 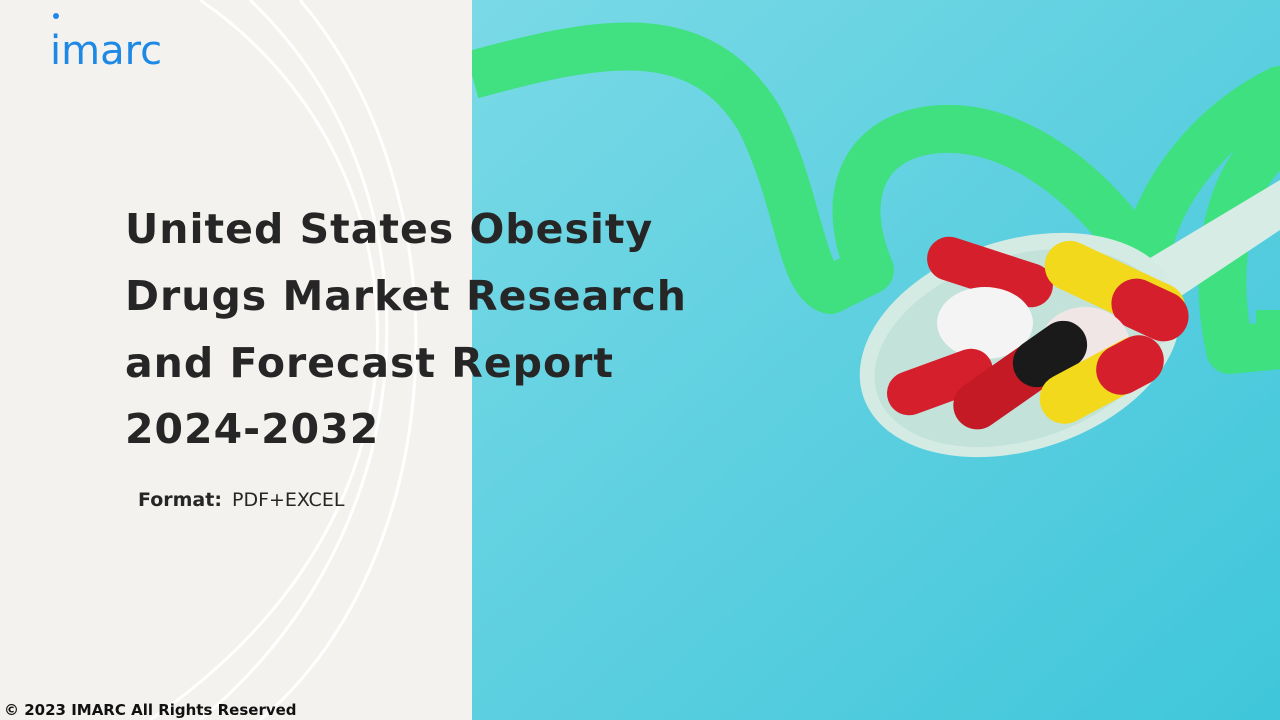 What do you see at coordinates (106, 51) in the screenshot?
I see `logo: imarc` at bounding box center [106, 51].